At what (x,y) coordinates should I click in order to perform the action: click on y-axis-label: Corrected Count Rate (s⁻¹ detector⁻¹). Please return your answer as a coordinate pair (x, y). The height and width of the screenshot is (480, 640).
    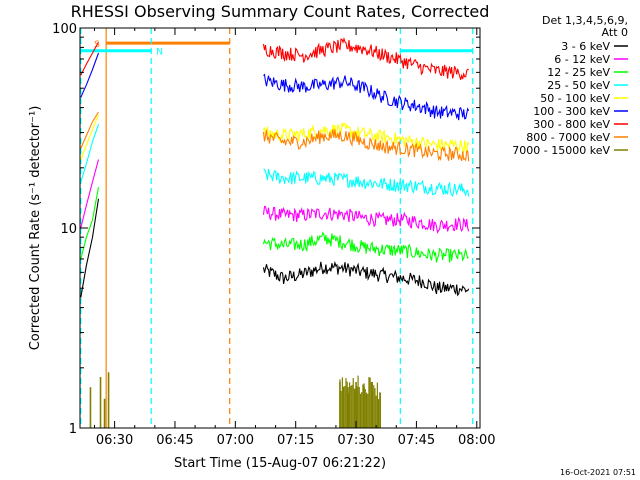
    Looking at the image, I should click on (35, 228).